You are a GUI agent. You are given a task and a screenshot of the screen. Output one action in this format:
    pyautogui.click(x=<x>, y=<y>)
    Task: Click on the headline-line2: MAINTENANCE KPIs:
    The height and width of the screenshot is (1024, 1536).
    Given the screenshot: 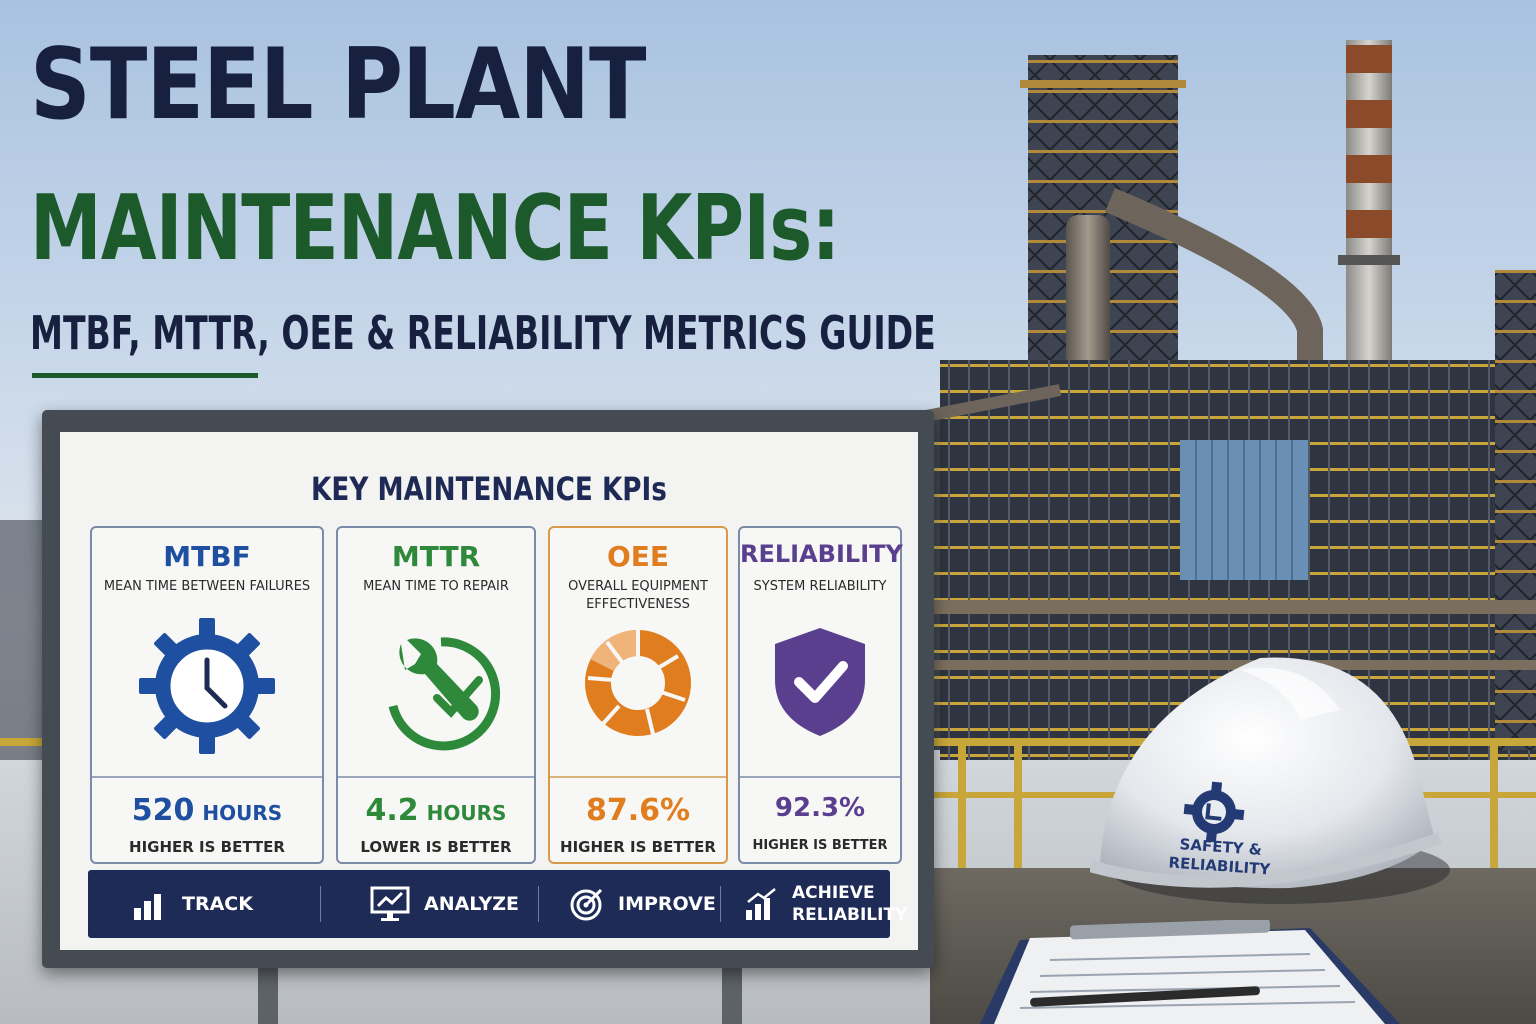 What is the action you would take?
    pyautogui.click(x=435, y=228)
    